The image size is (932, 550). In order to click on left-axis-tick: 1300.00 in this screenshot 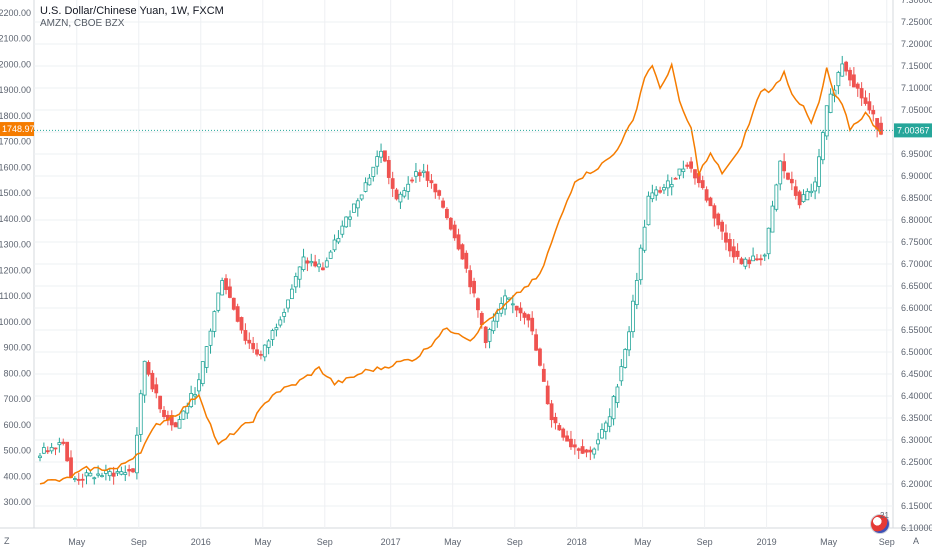, I will do `click(15, 245)`.